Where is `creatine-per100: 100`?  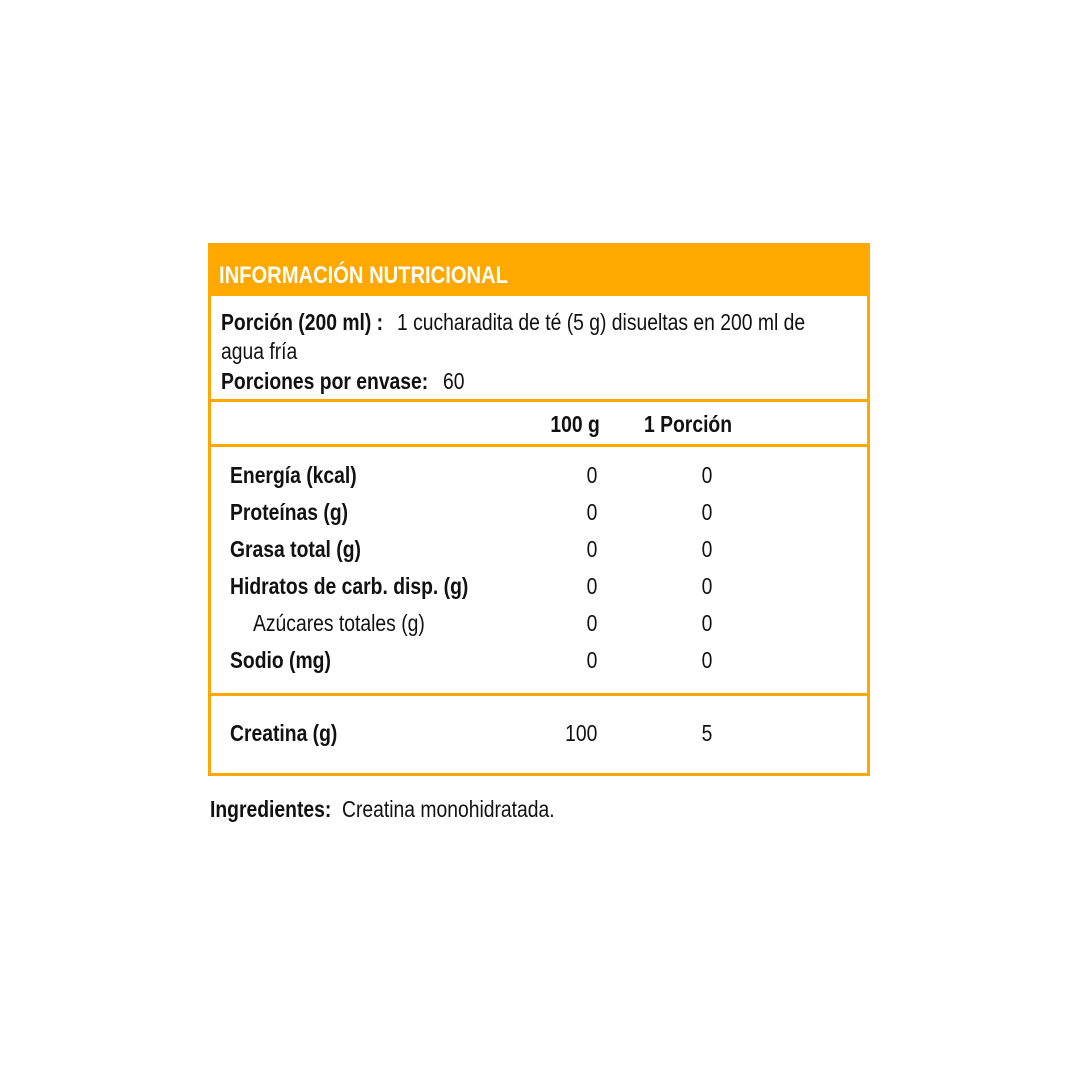 creatine-per100: 100 is located at coordinates (580, 733).